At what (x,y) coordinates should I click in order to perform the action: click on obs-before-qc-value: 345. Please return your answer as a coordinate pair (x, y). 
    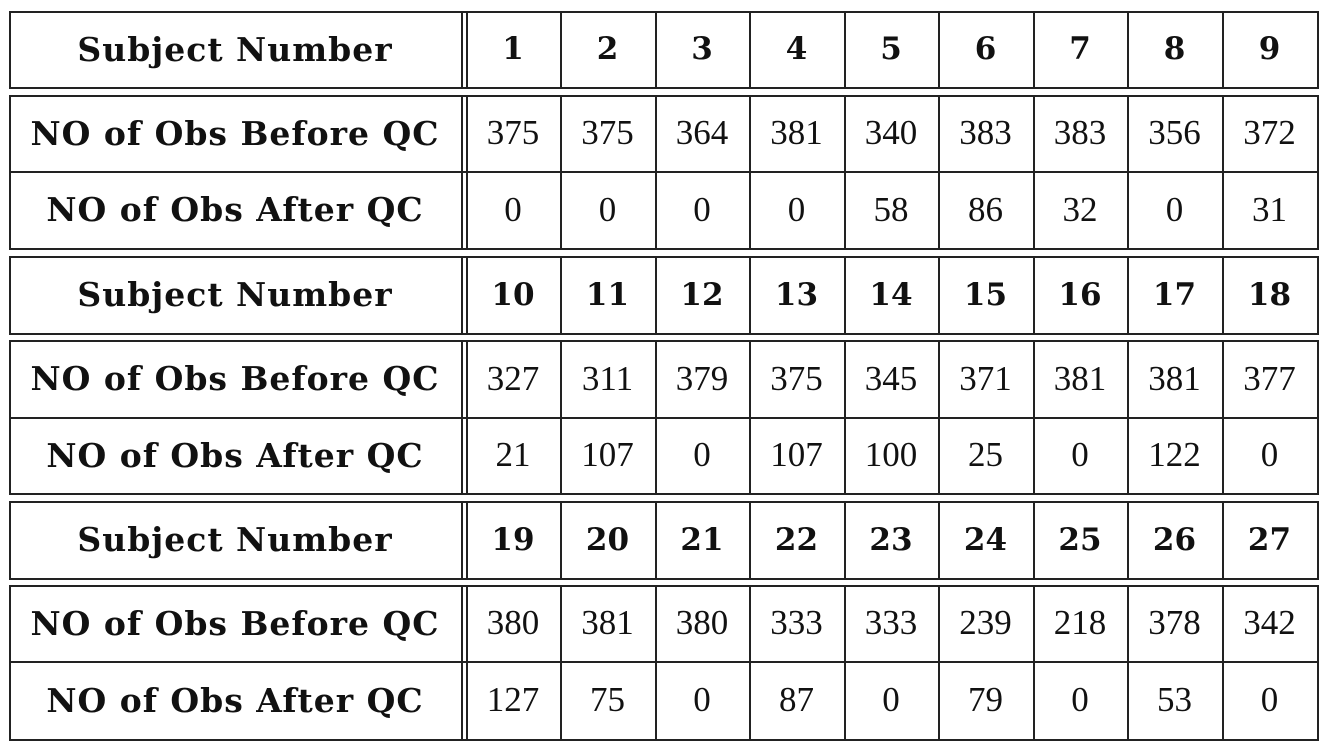
    Looking at the image, I should click on (891, 378).